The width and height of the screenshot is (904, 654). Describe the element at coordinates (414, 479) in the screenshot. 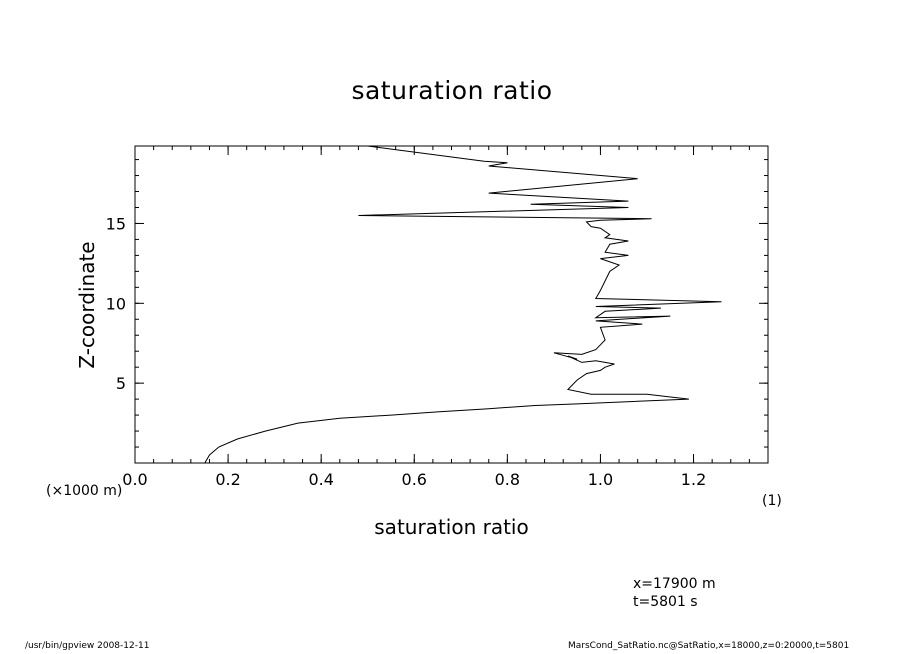

I see `x-tick-label: 0.6` at that location.